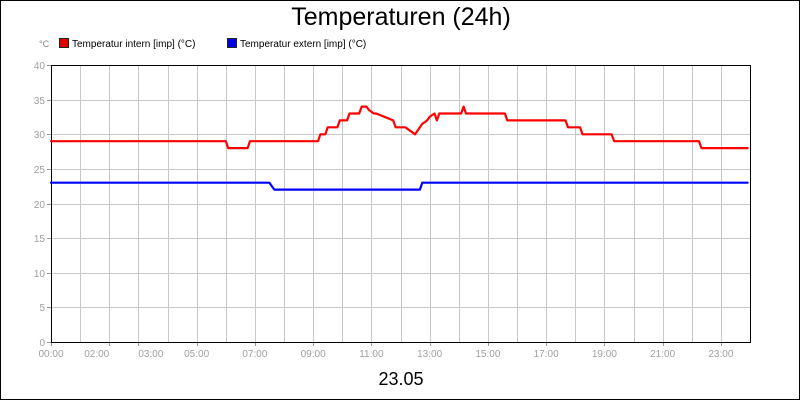 Image resolution: width=800 pixels, height=400 pixels. Describe the element at coordinates (662, 354) in the screenshot. I see `x-tick-label: 21:00` at that location.